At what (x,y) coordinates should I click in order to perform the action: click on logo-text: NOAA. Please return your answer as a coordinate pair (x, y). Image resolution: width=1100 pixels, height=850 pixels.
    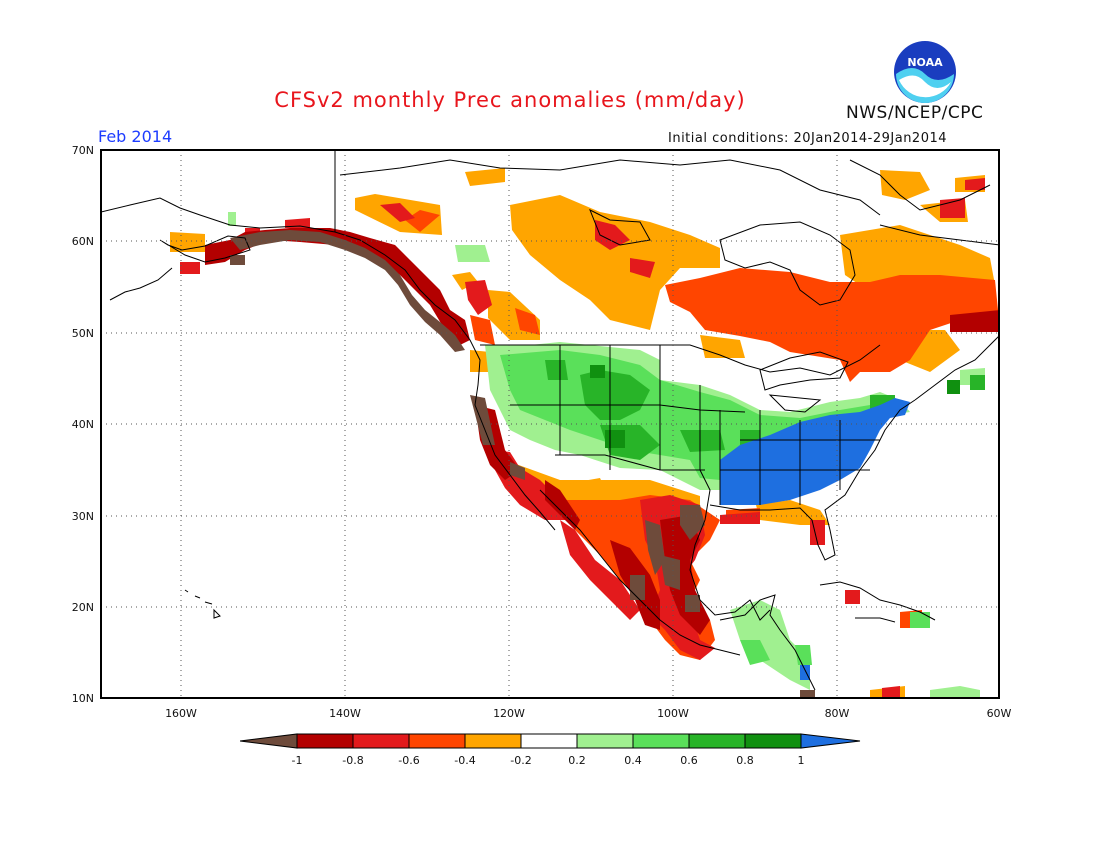
    Looking at the image, I should click on (925, 62).